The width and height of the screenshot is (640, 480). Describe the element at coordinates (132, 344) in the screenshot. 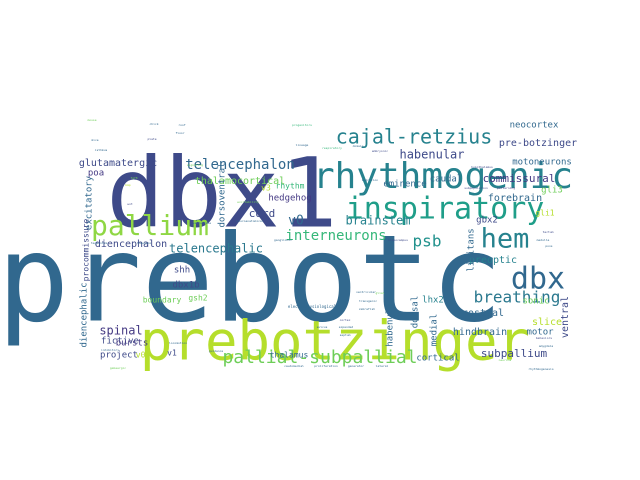

I see `cloud-word-bursts: bursts` at that location.